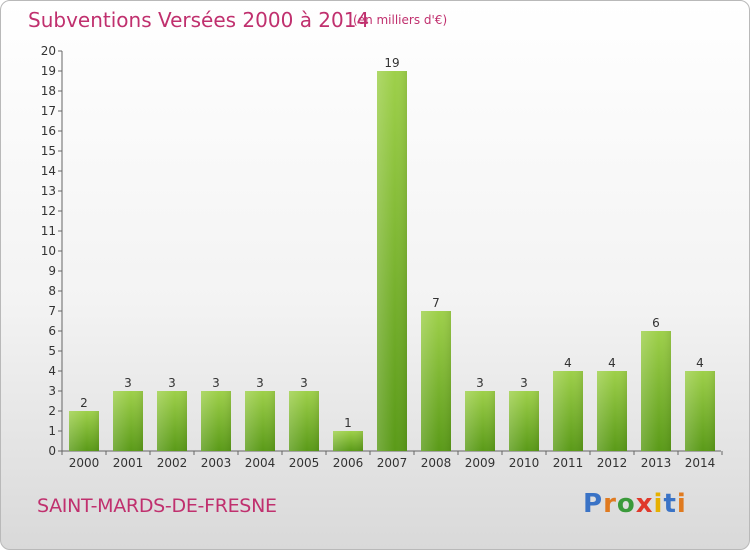 This screenshot has width=750, height=550. Describe the element at coordinates (656, 323) in the screenshot. I see `data-label-2013: 6` at that location.